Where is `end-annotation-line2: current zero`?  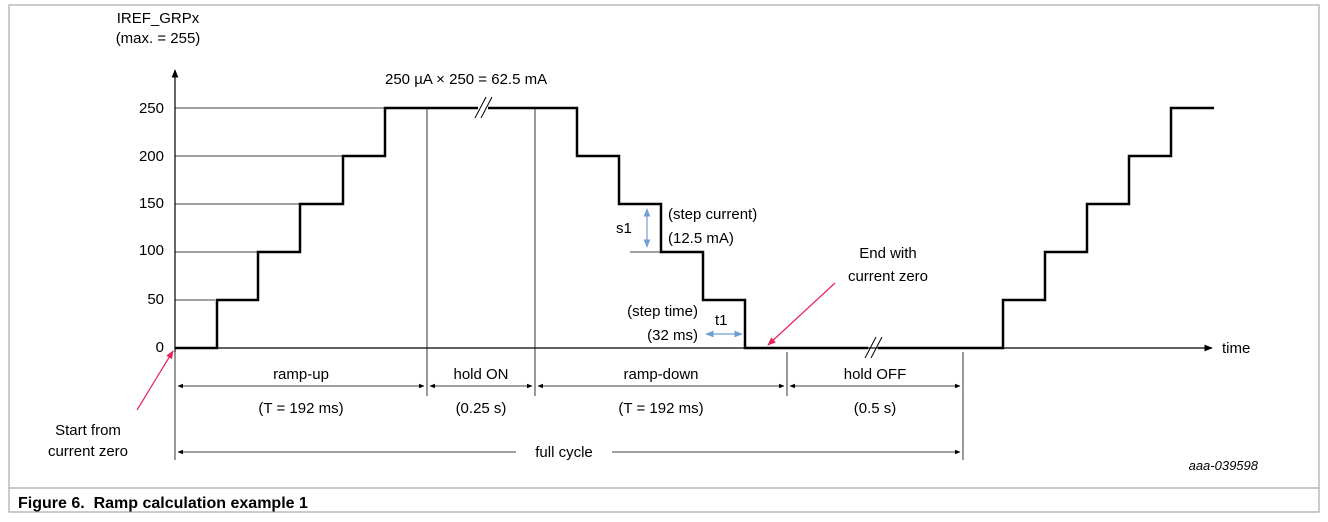
end-annotation-line2: current zero is located at coordinates (888, 276).